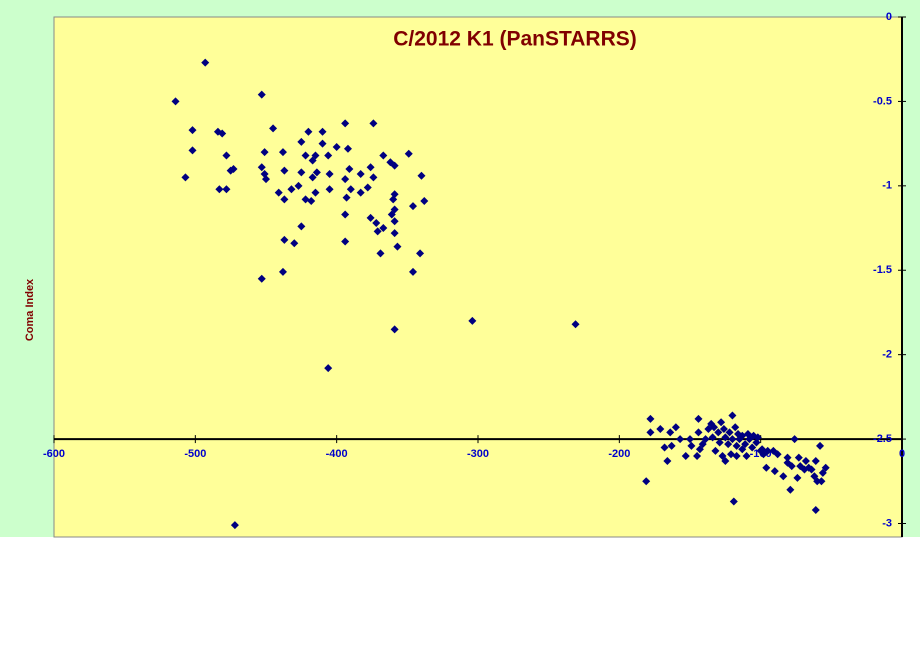  I want to click on chart-title: C/2012 K1 (PanSTARRS), so click(515, 39).